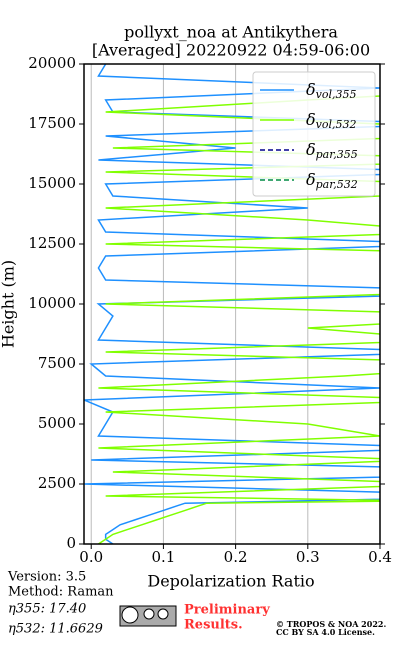 The image size is (400, 645). Describe the element at coordinates (236, 557) in the screenshot. I see `x-tick-label: 0.2` at that location.